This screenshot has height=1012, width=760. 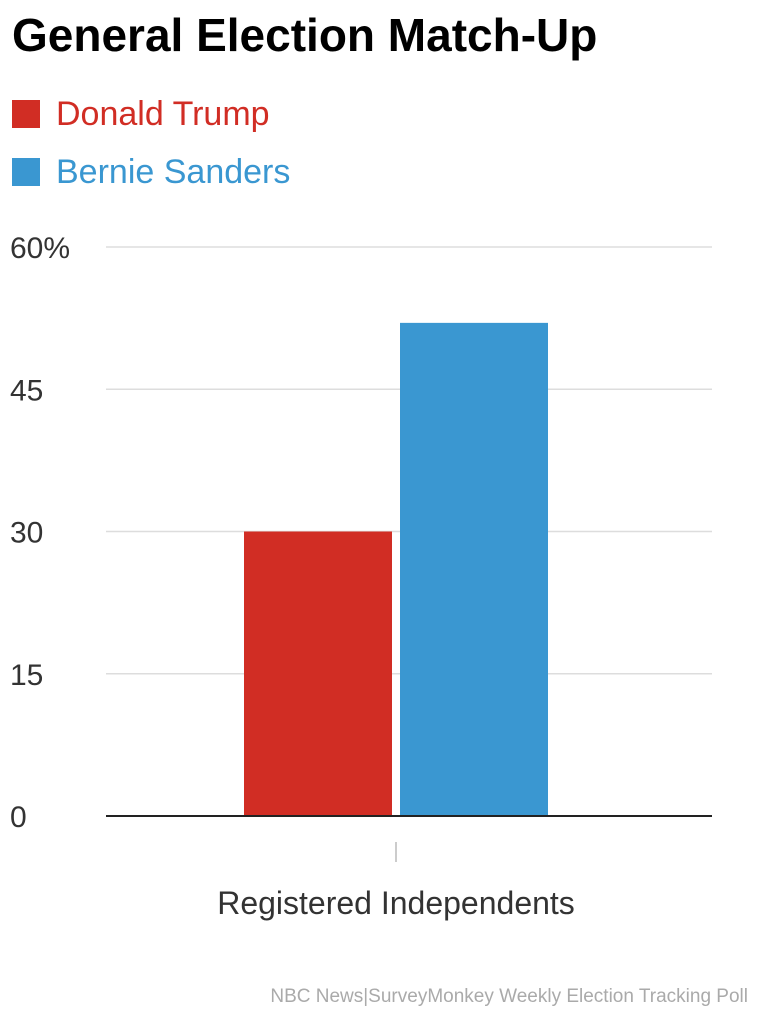 What do you see at coordinates (26, 114) in the screenshot?
I see `legend-swatch-trump` at bounding box center [26, 114].